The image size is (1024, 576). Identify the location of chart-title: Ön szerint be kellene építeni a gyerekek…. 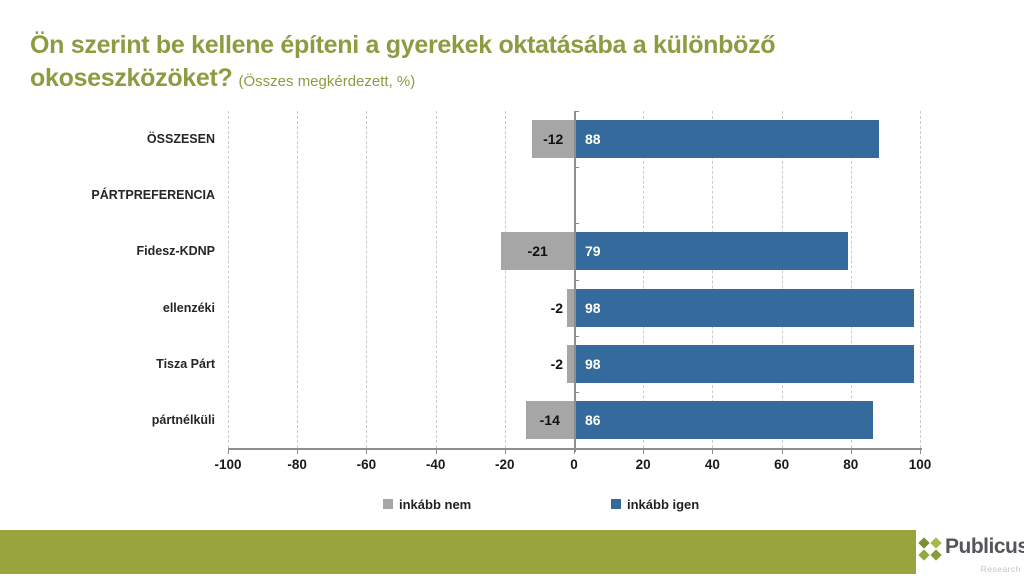
(505, 63).